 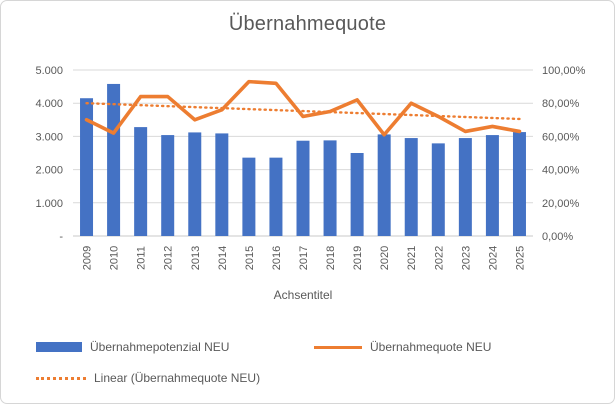 I want to click on legend-label: Übernahmequote NEU, so click(x=431, y=347).